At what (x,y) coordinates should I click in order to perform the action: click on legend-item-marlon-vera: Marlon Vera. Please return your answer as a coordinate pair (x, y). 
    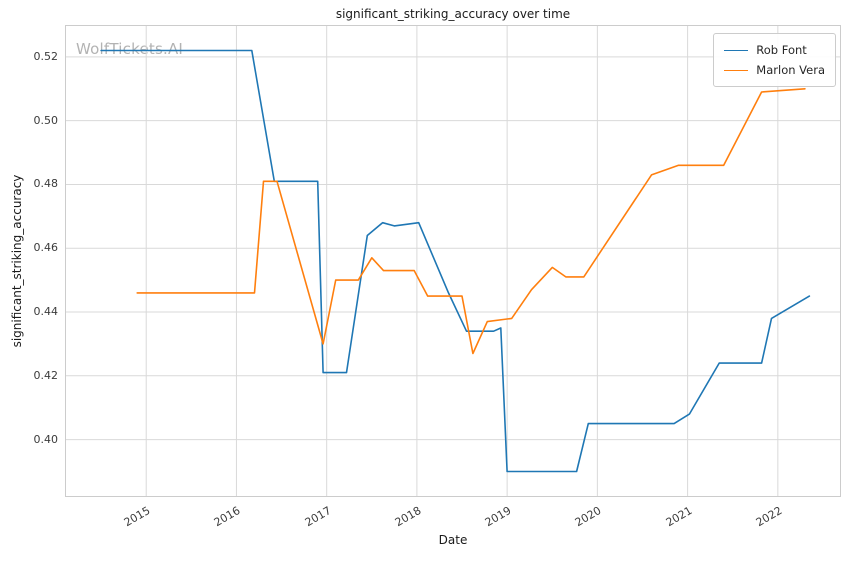
    Looking at the image, I should click on (774, 70).